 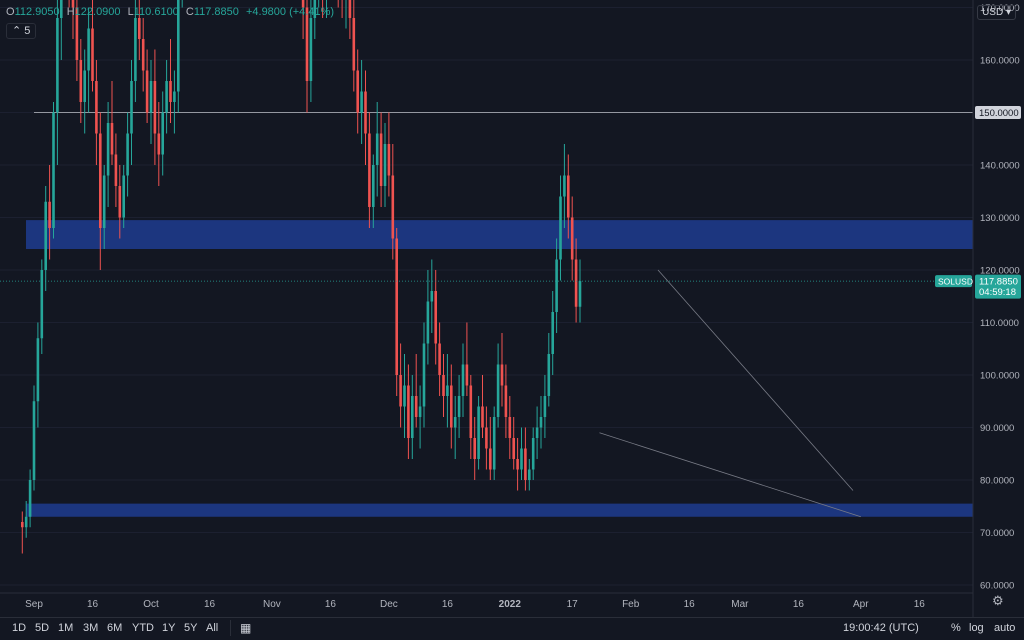 I want to click on open-value: 112.9050, so click(x=37, y=12).